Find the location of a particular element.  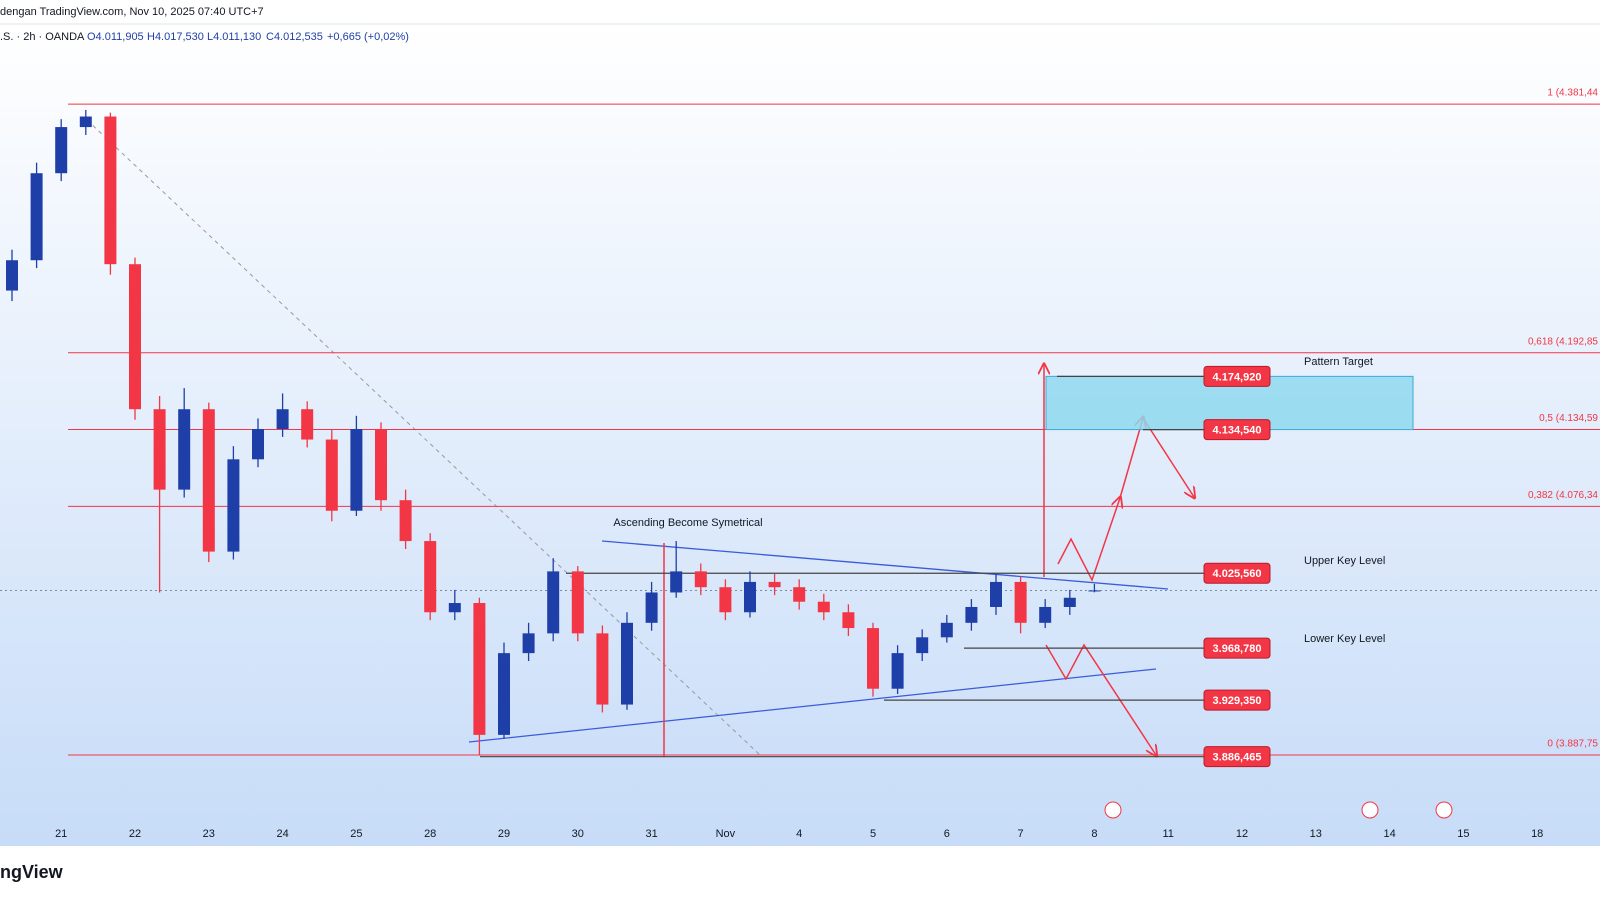

fib-label: 0,5 (4.134,59 is located at coordinates (1568, 418).